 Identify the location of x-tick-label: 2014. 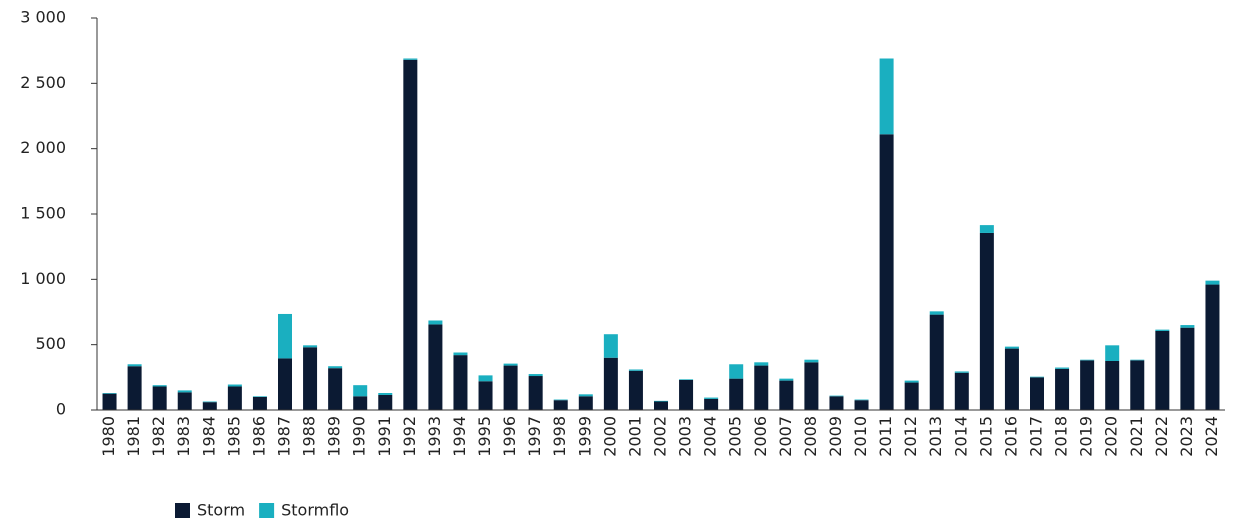
(960, 436).